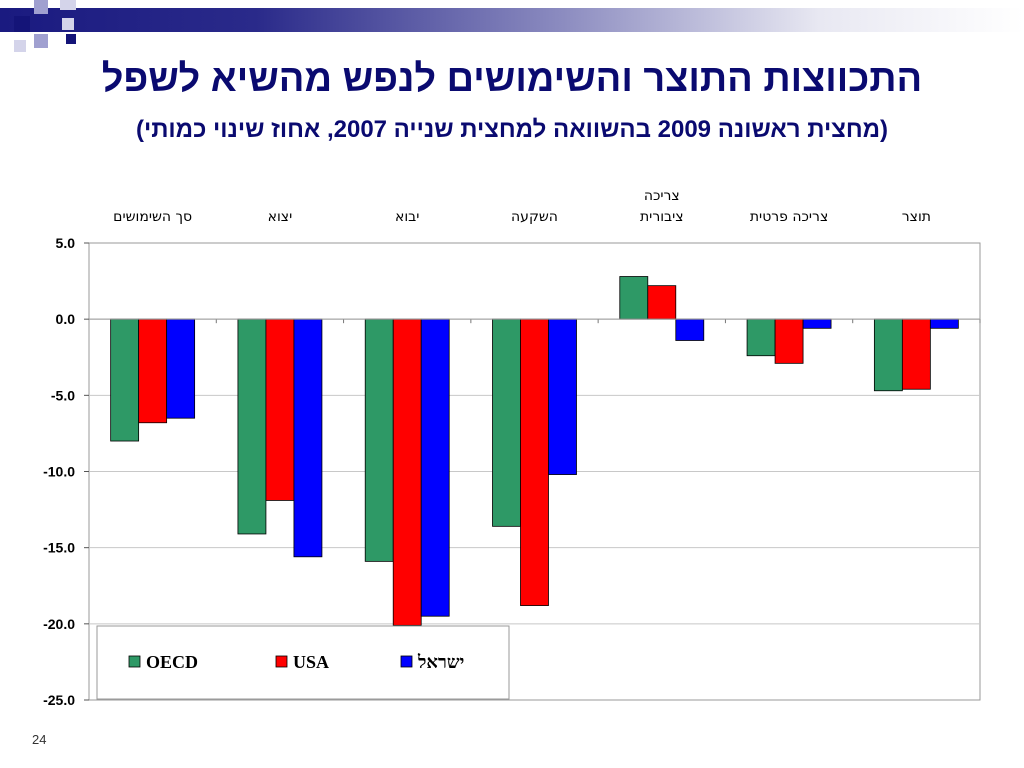  I want to click on decor-square-pale, so click(68, 5).